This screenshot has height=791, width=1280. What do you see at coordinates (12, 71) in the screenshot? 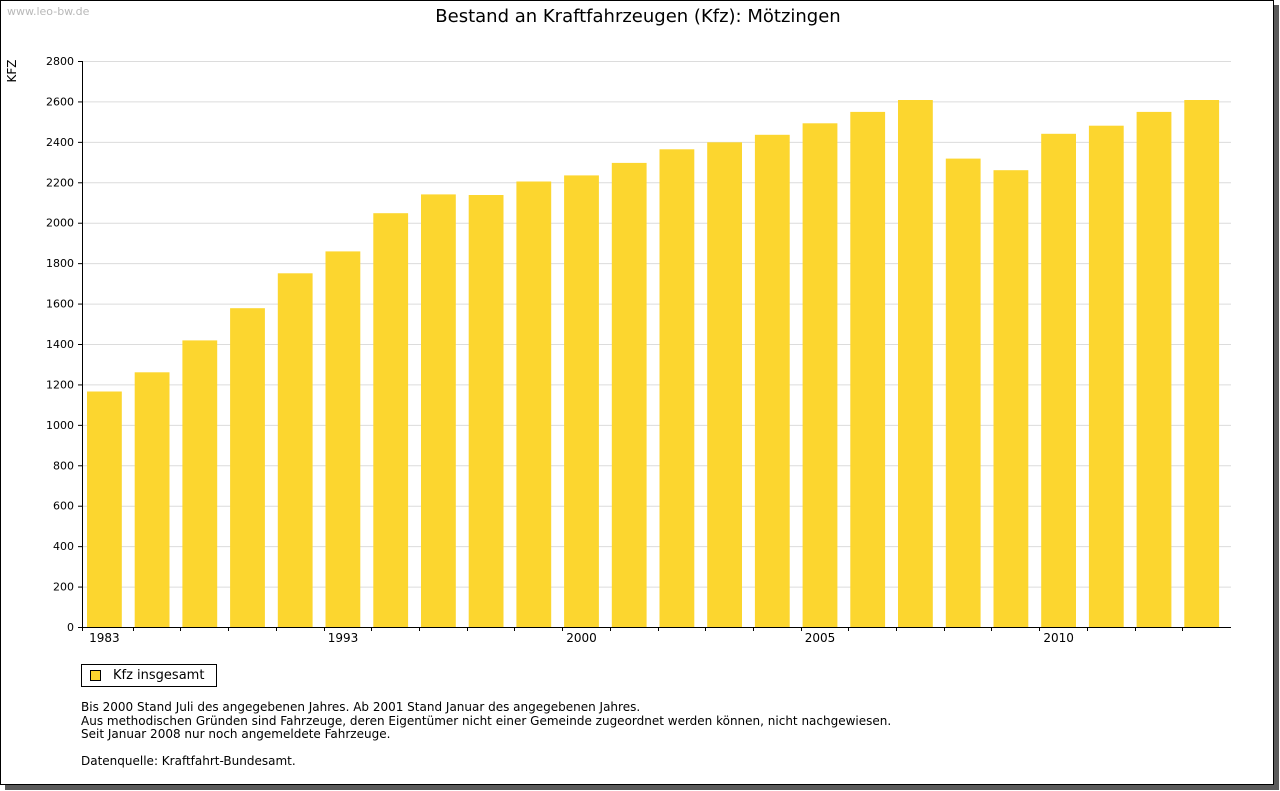
I see `y-axis-label: KFZ` at bounding box center [12, 71].